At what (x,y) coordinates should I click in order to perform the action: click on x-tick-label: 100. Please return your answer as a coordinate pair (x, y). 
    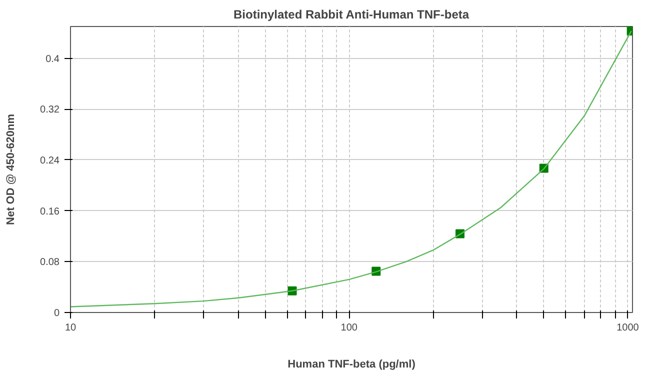
    Looking at the image, I should click on (349, 328).